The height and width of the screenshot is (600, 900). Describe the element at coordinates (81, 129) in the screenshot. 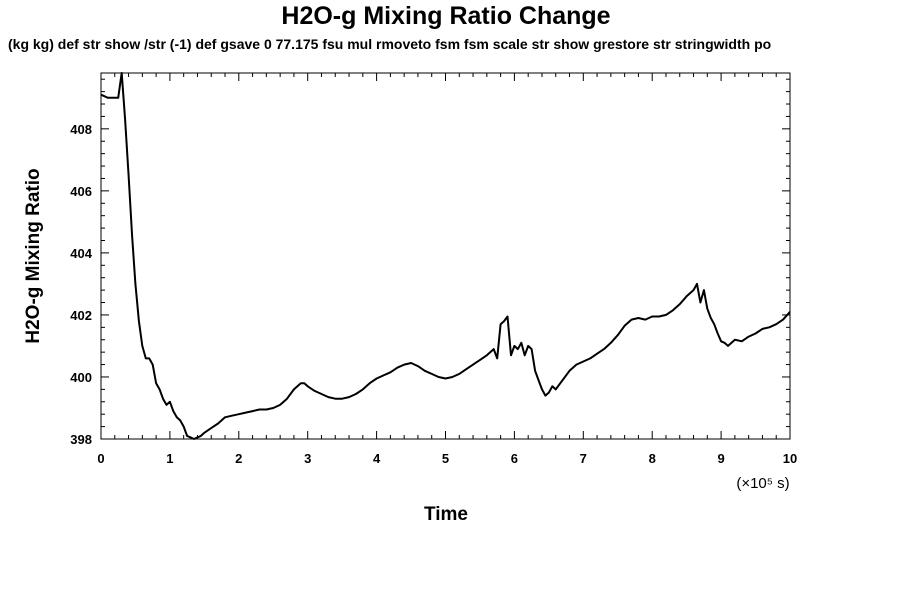

I see `y-tick-label: 408` at that location.